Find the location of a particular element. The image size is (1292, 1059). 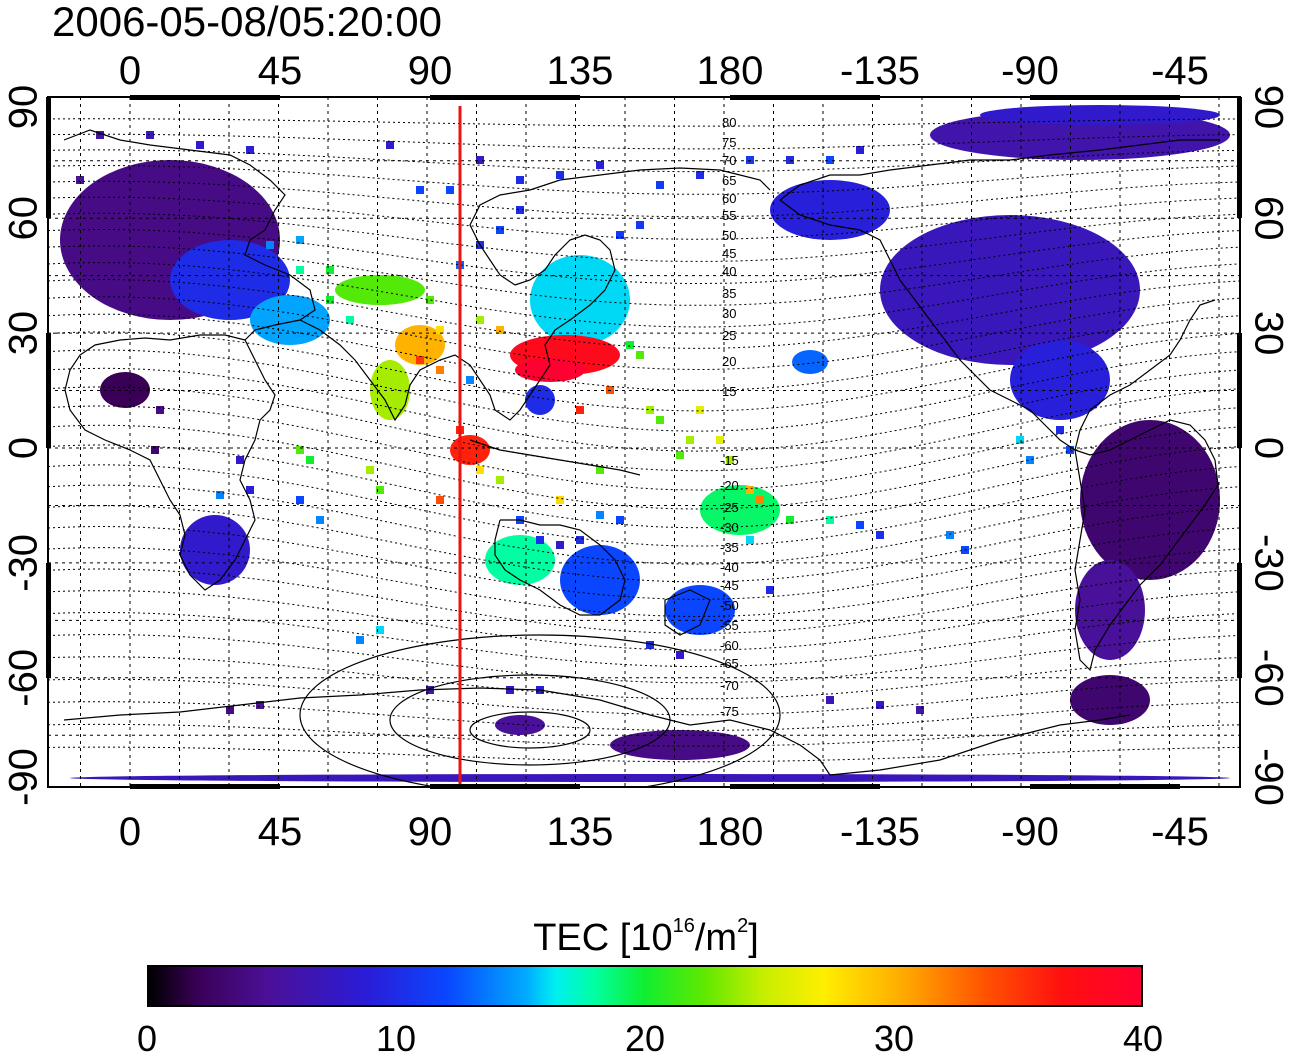

tec-region-central-asia is located at coordinates (380, 290).